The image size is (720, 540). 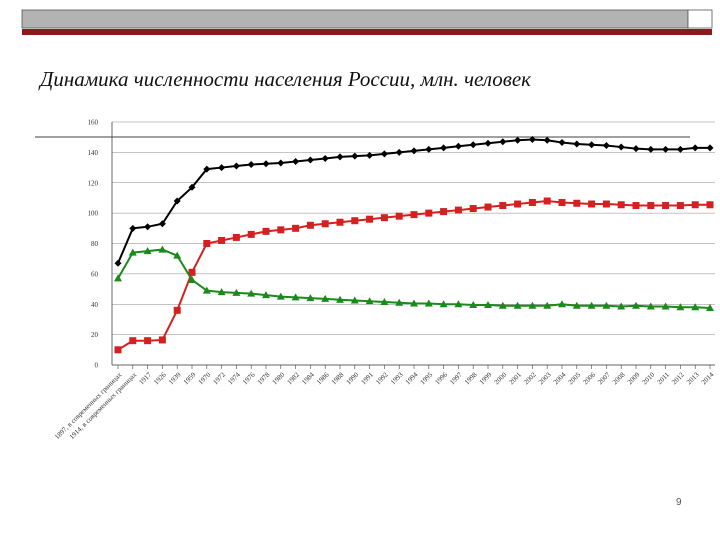 I want to click on x-tick-label: 1994, so click(x=412, y=378).